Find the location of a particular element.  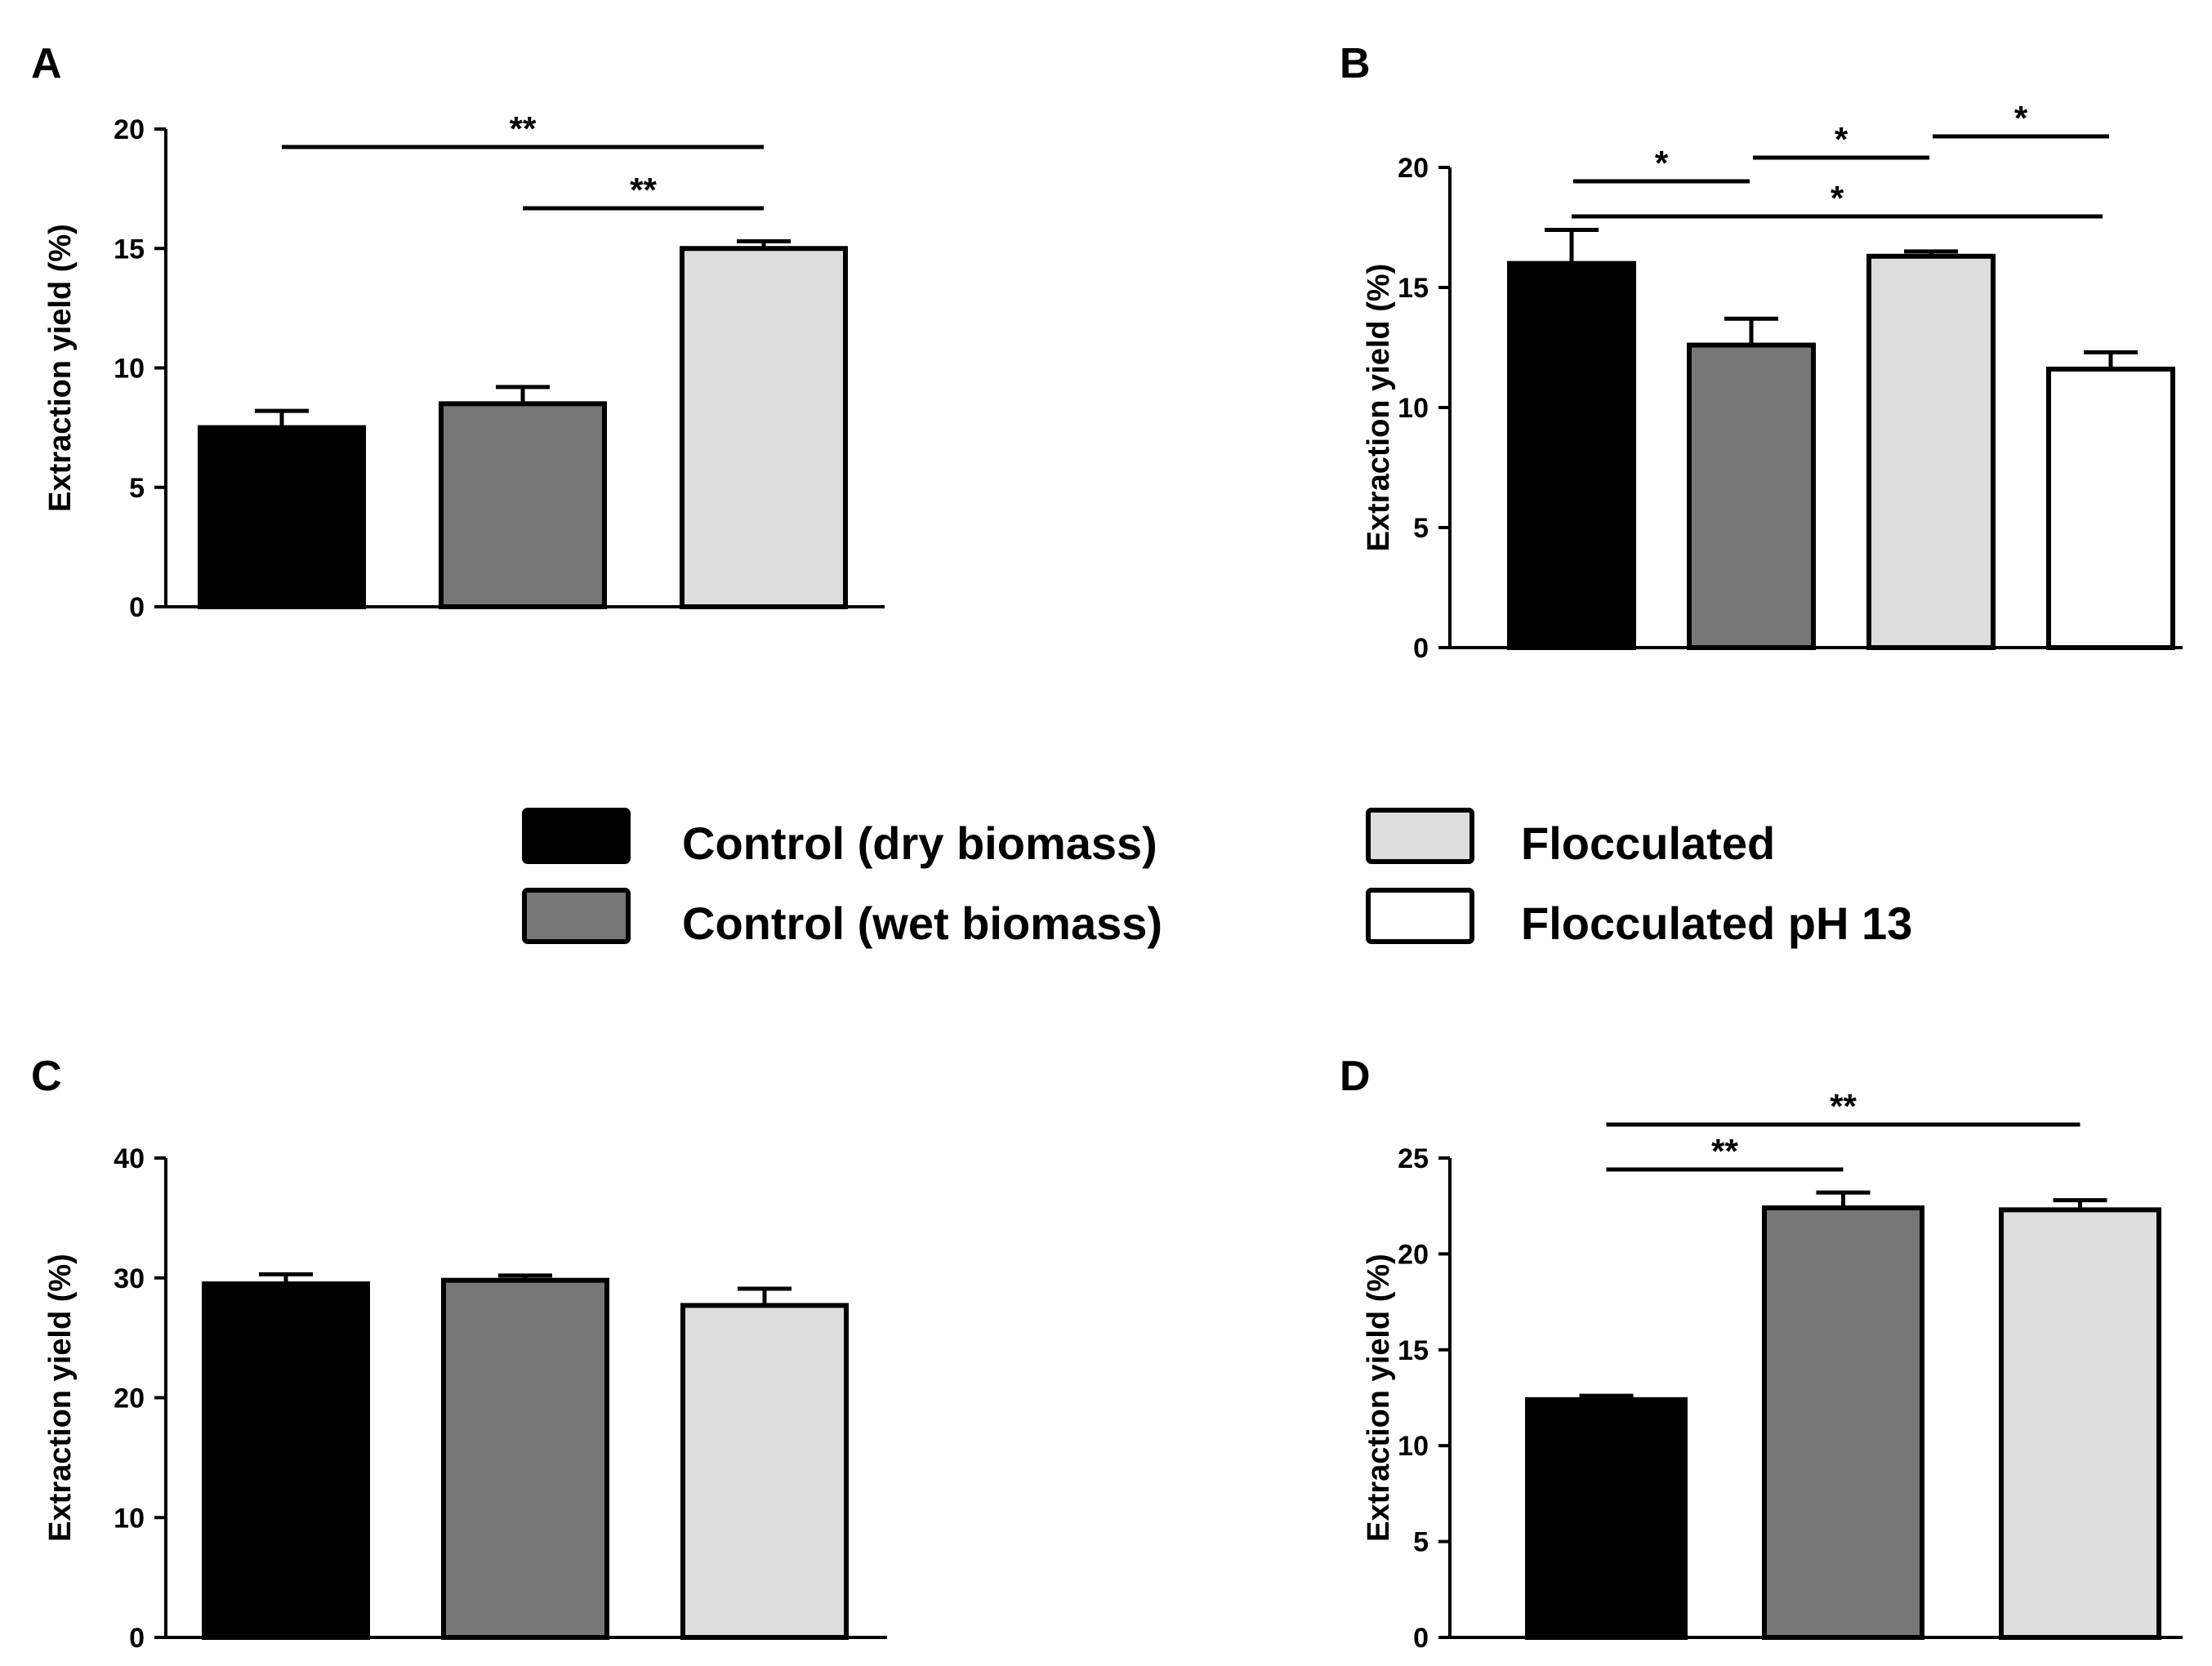

panel-c: C Extraction yield (%) 0 10 20 30 40 is located at coordinates (459, 1353).